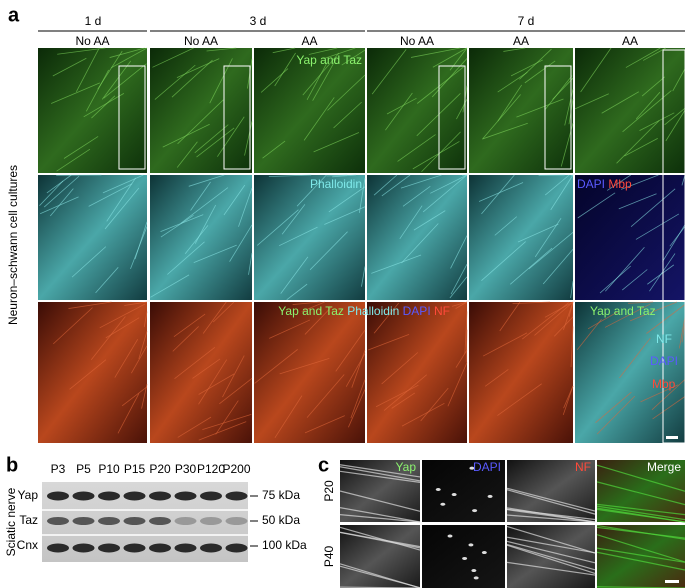  I want to click on stain-label: Yap and Taz, so click(623, 311).